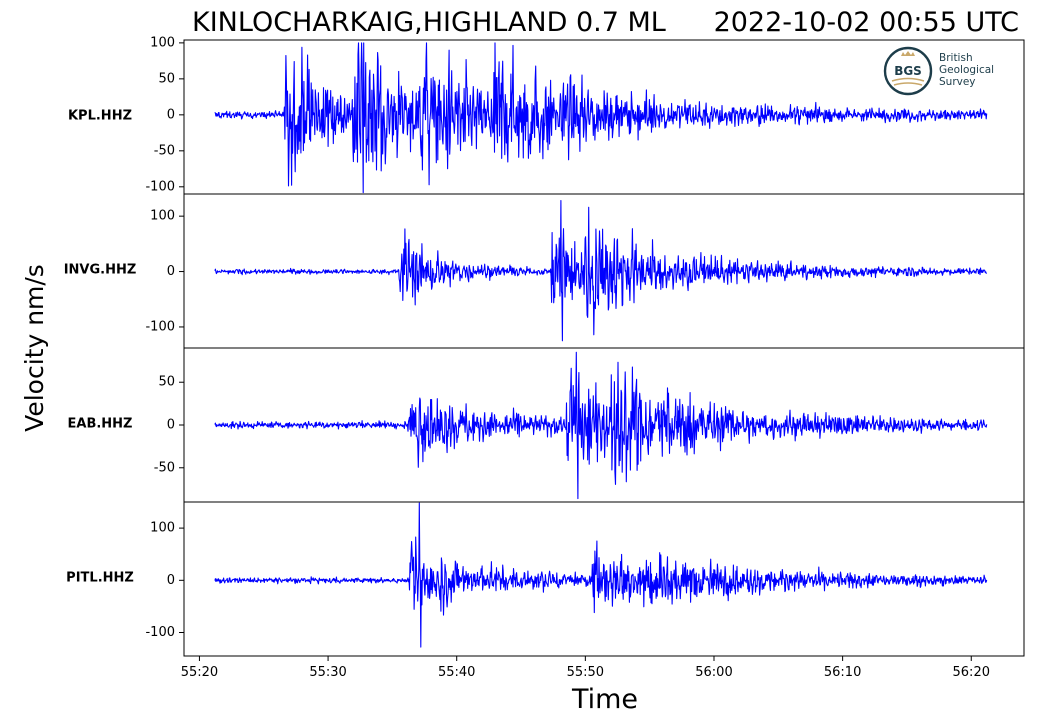  I want to click on x-tick-label: 55:20, so click(199, 672).